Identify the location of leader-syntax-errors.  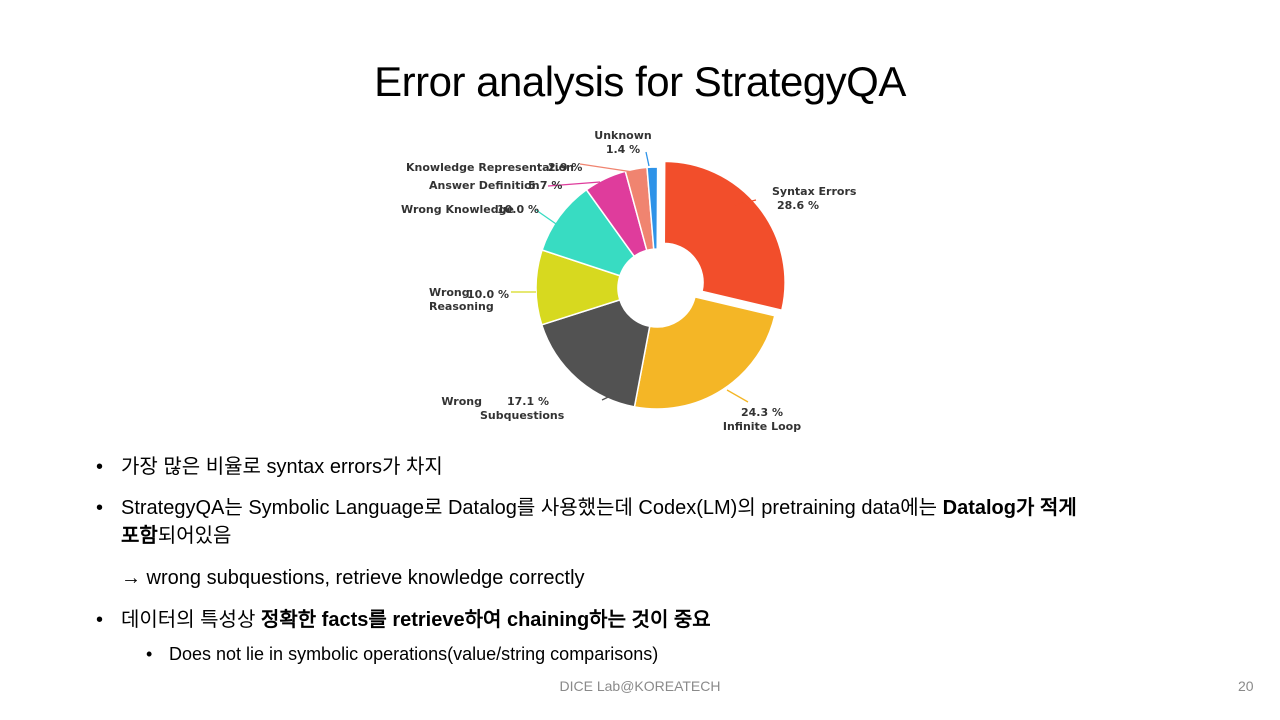
(745, 202).